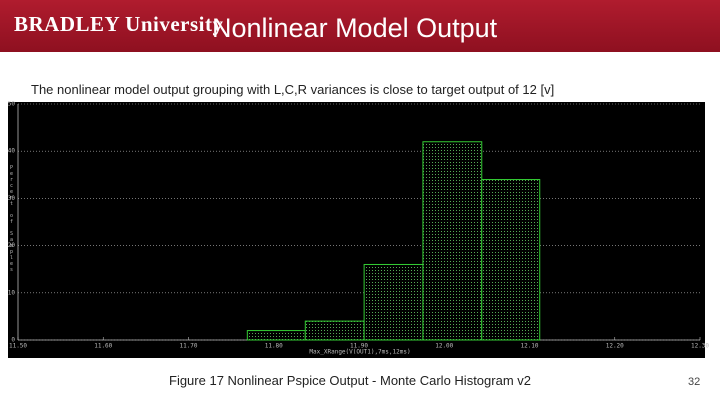 The height and width of the screenshot is (405, 720). What do you see at coordinates (12, 292) in the screenshot?
I see `y-tick-label: 10` at bounding box center [12, 292].